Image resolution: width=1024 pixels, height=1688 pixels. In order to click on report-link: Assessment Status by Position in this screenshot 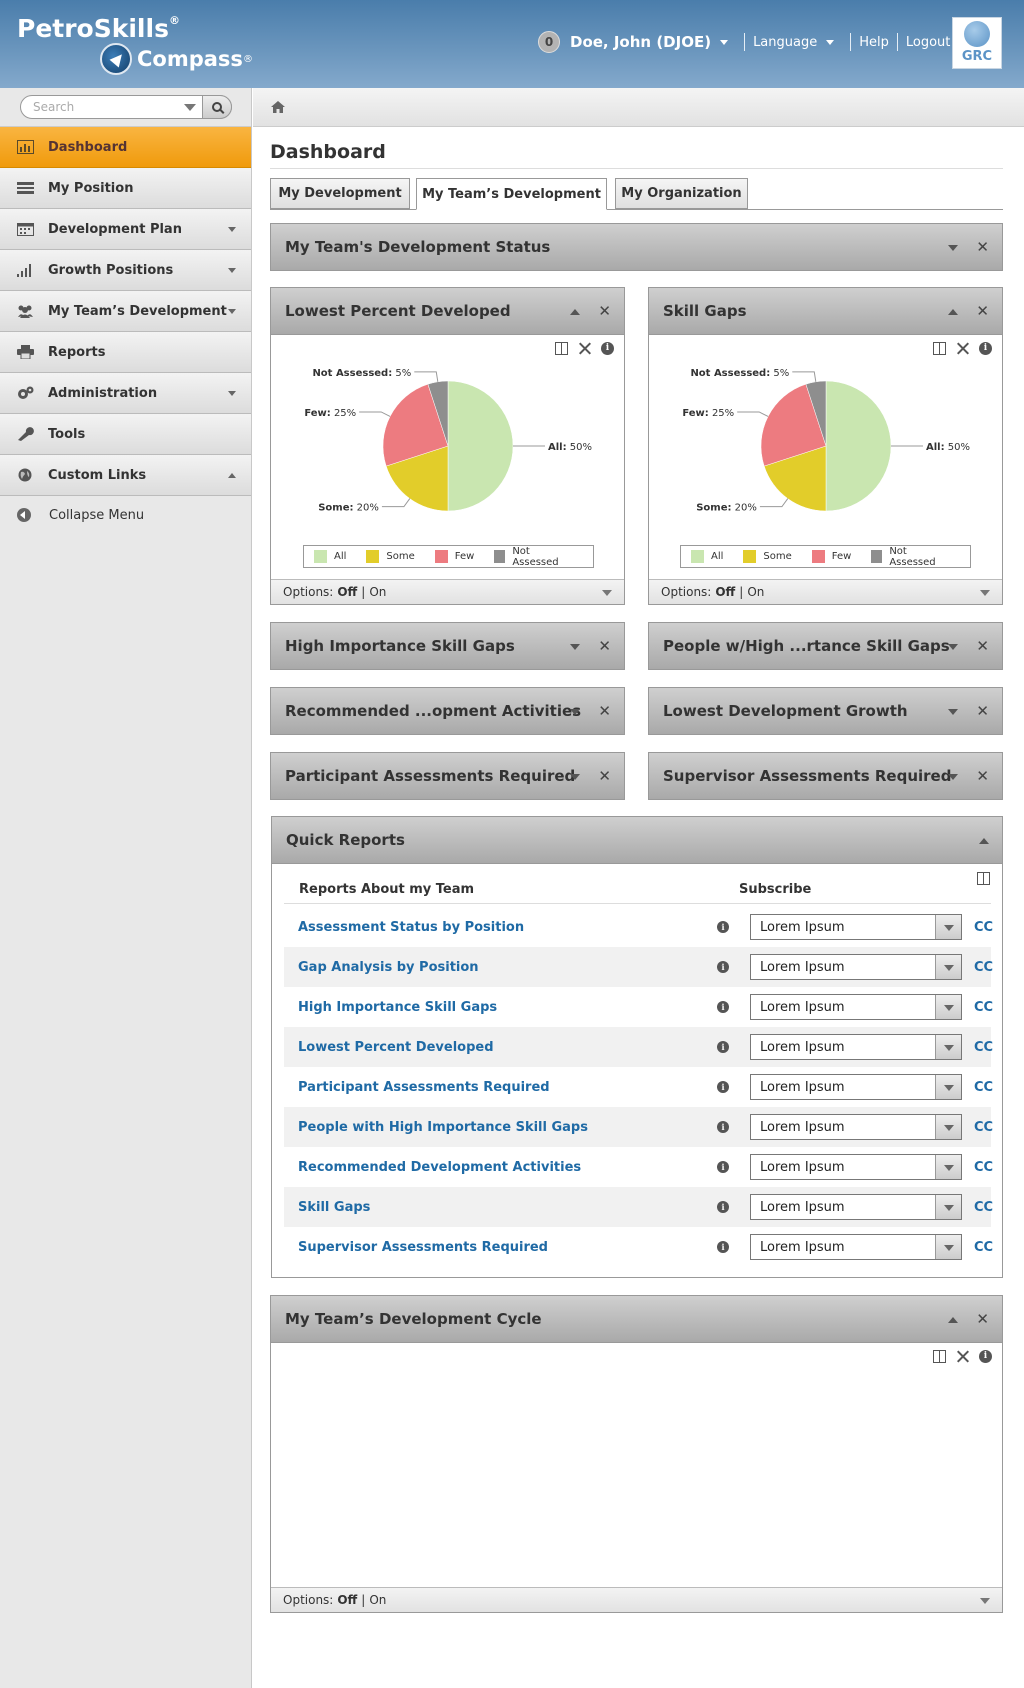, I will do `click(411, 927)`.